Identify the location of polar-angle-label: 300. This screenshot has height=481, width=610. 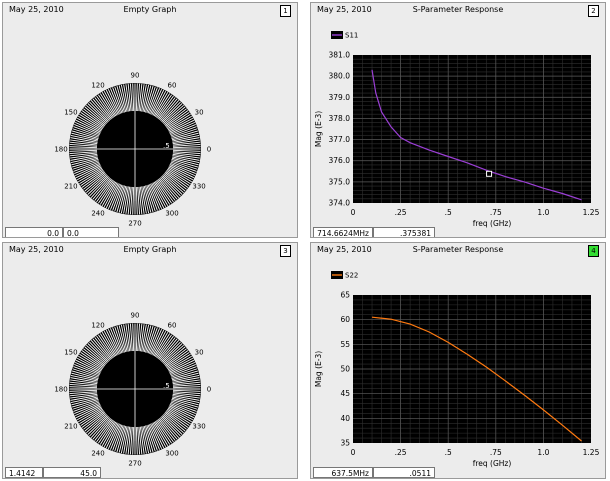
(171, 454).